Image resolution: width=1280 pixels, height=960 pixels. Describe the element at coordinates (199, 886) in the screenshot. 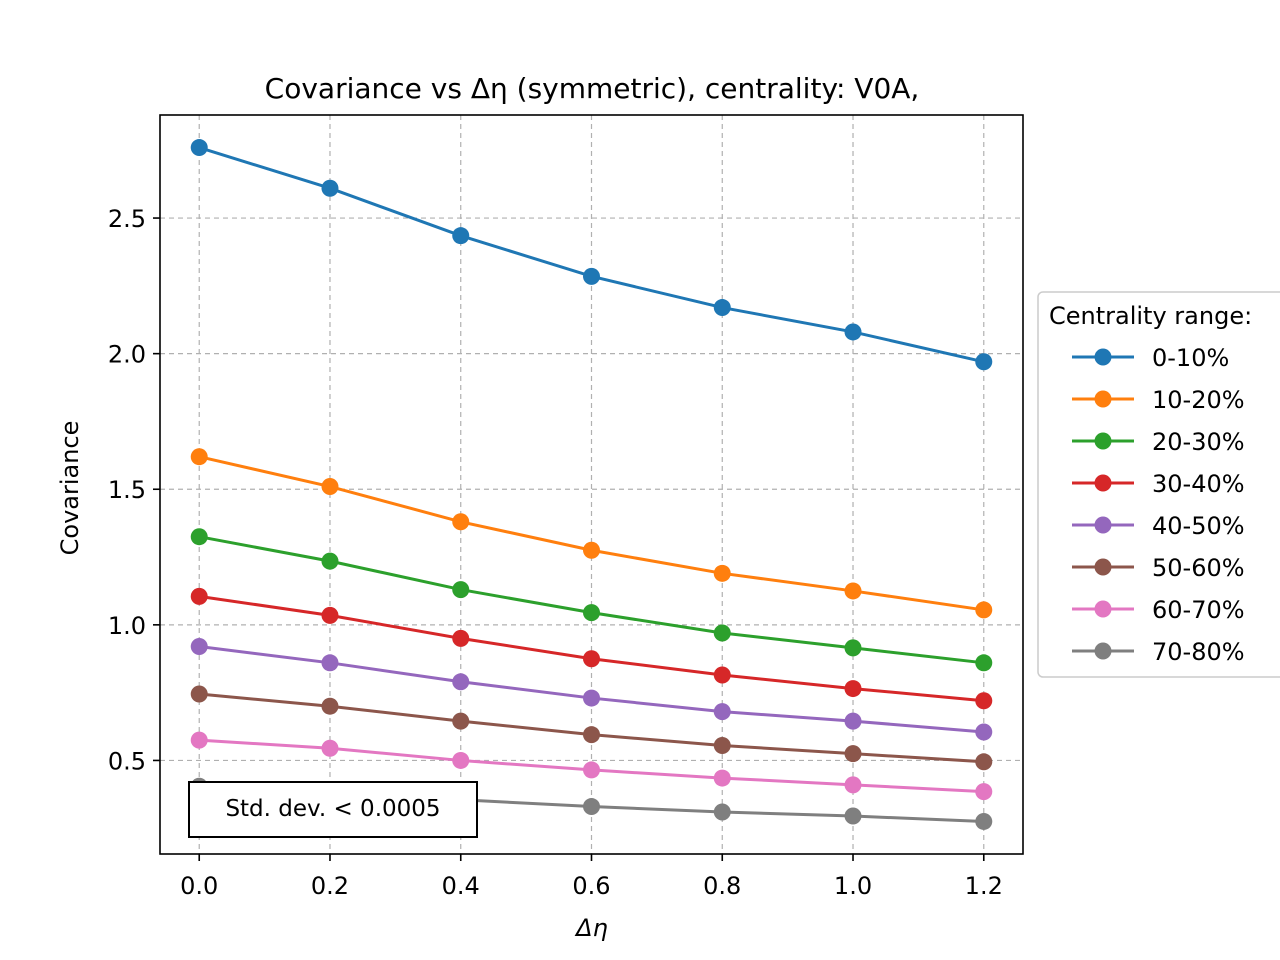

I see `x-tick-label: 0.0` at that location.